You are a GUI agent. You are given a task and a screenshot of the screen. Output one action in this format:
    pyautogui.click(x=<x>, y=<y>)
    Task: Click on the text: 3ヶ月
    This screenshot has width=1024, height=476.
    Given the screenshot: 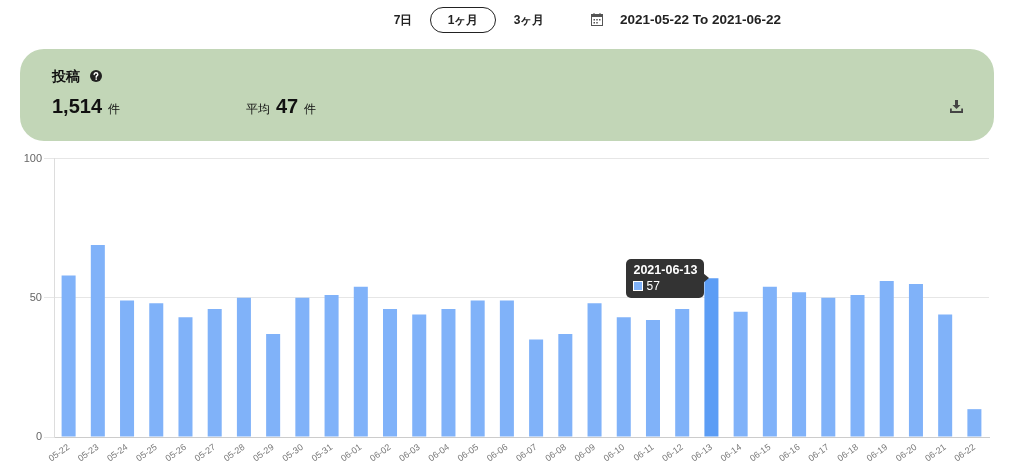 What is the action you would take?
    pyautogui.click(x=529, y=20)
    